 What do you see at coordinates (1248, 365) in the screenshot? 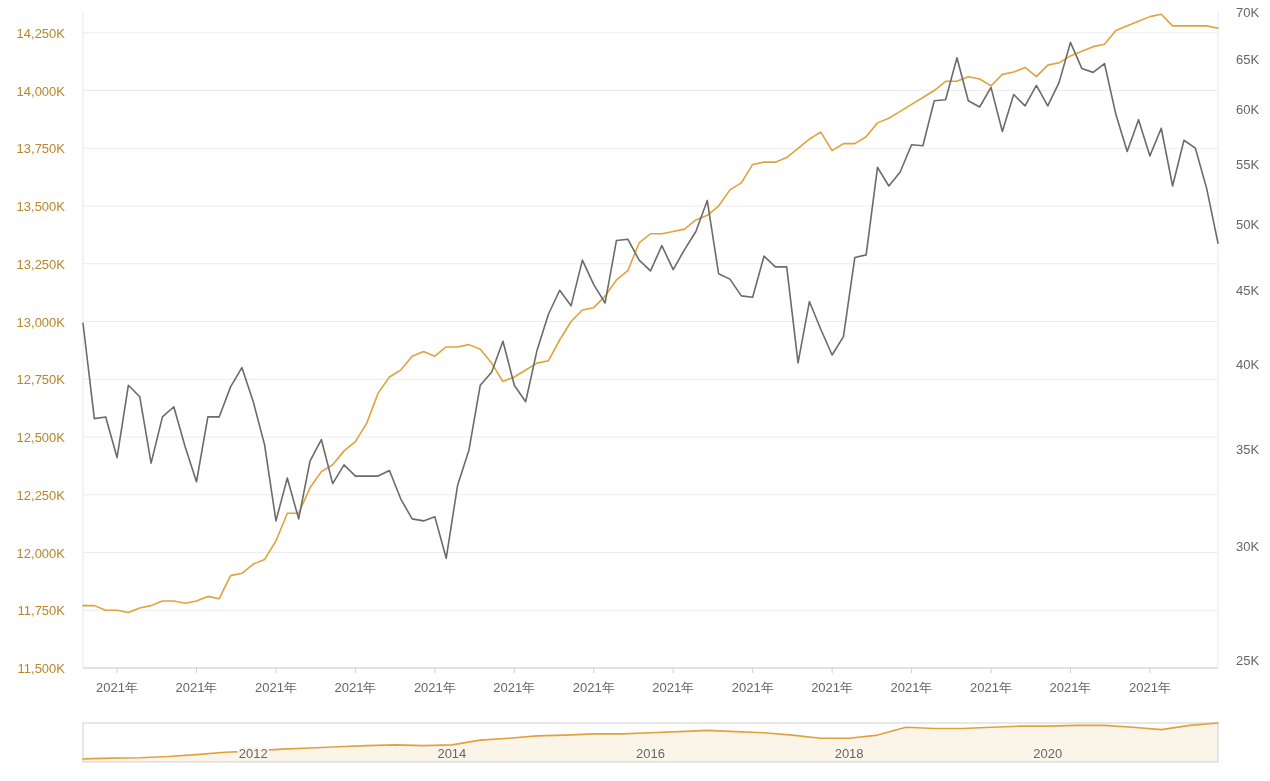
I see `y2-tick-label: 40K` at bounding box center [1248, 365].